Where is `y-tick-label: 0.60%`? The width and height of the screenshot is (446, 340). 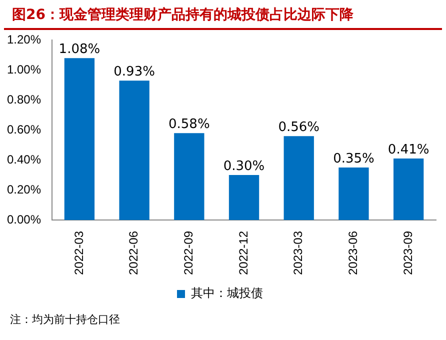 y-tick-label: 0.60% is located at coordinates (24, 129).